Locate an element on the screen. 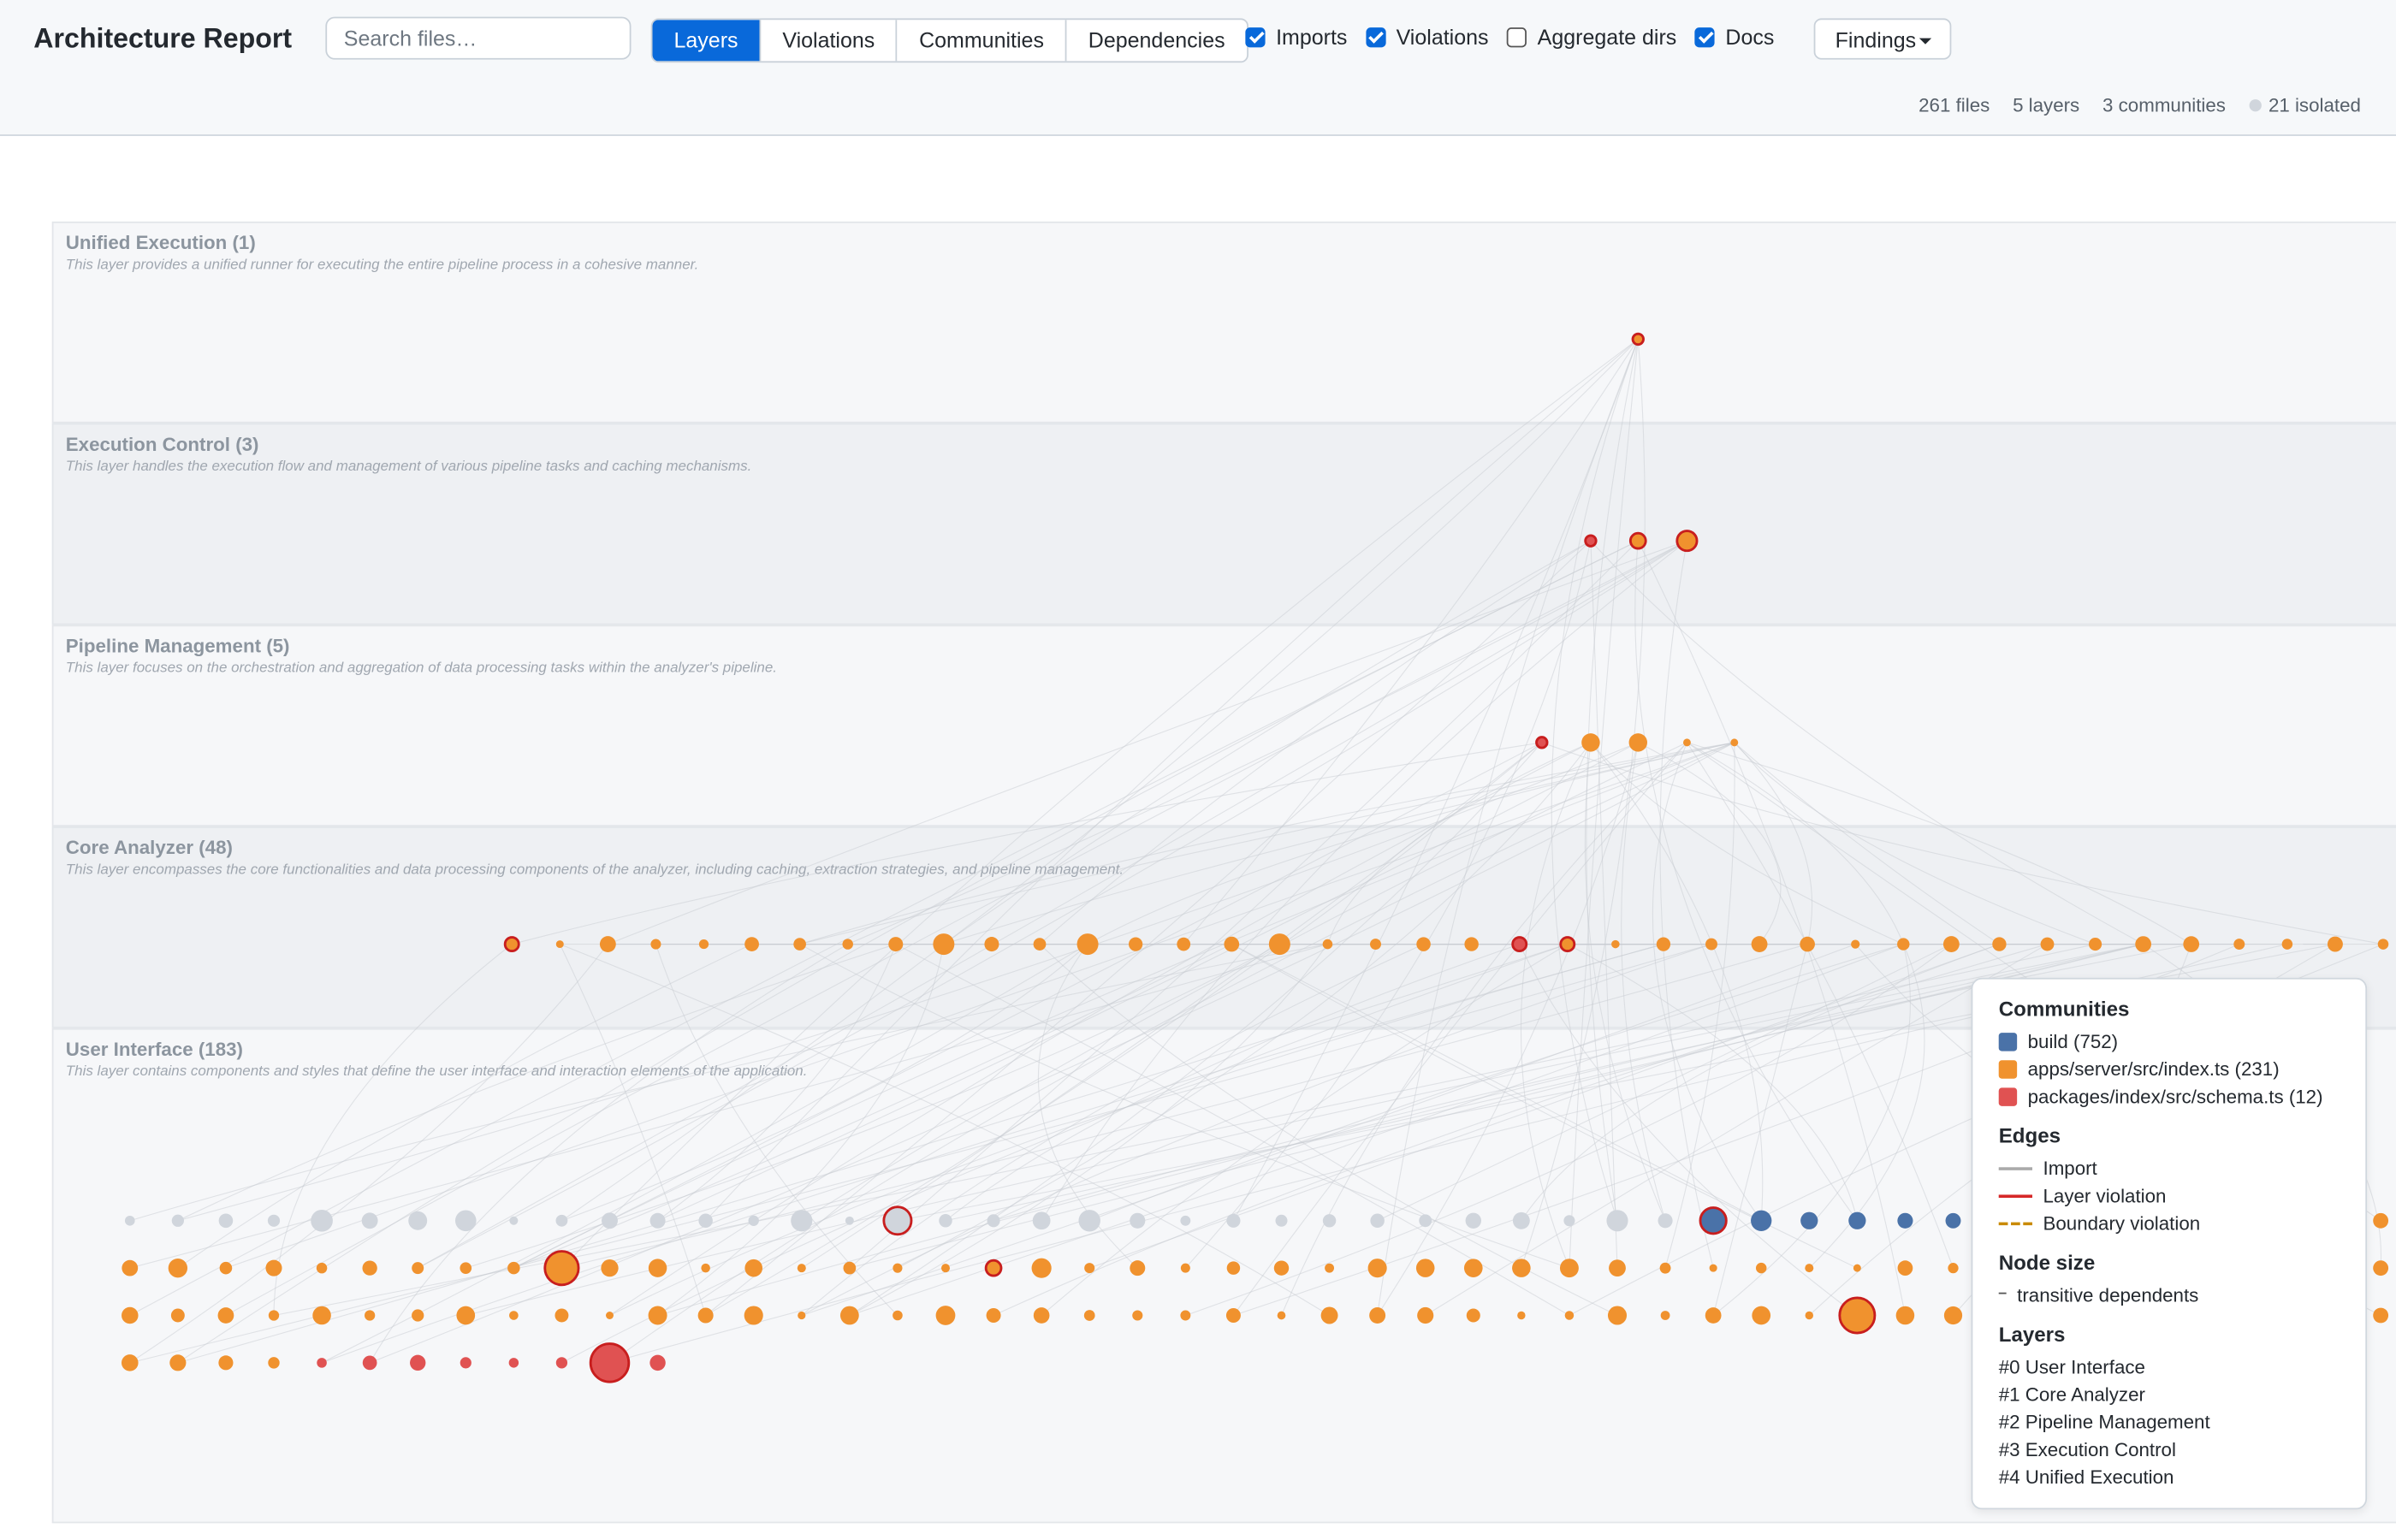 The height and width of the screenshot is (1540, 2396). tab: Violations is located at coordinates (828, 41).